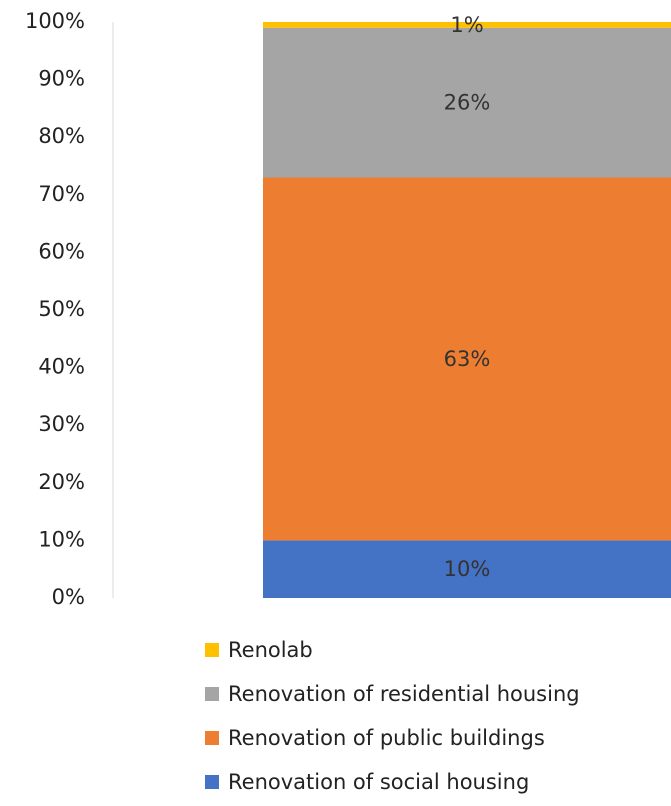 The image size is (671, 806). I want to click on data-label: 26%, so click(467, 103).